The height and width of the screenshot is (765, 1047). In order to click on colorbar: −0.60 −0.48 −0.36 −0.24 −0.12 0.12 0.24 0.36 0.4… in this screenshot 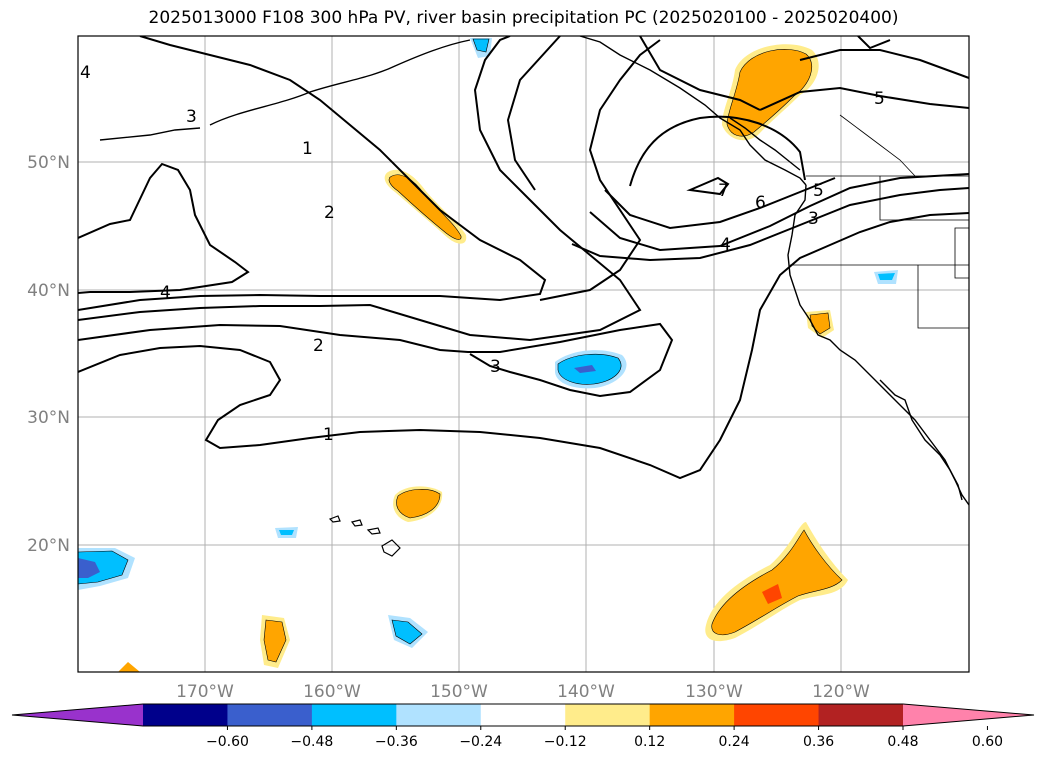, I will do `click(523, 726)`.